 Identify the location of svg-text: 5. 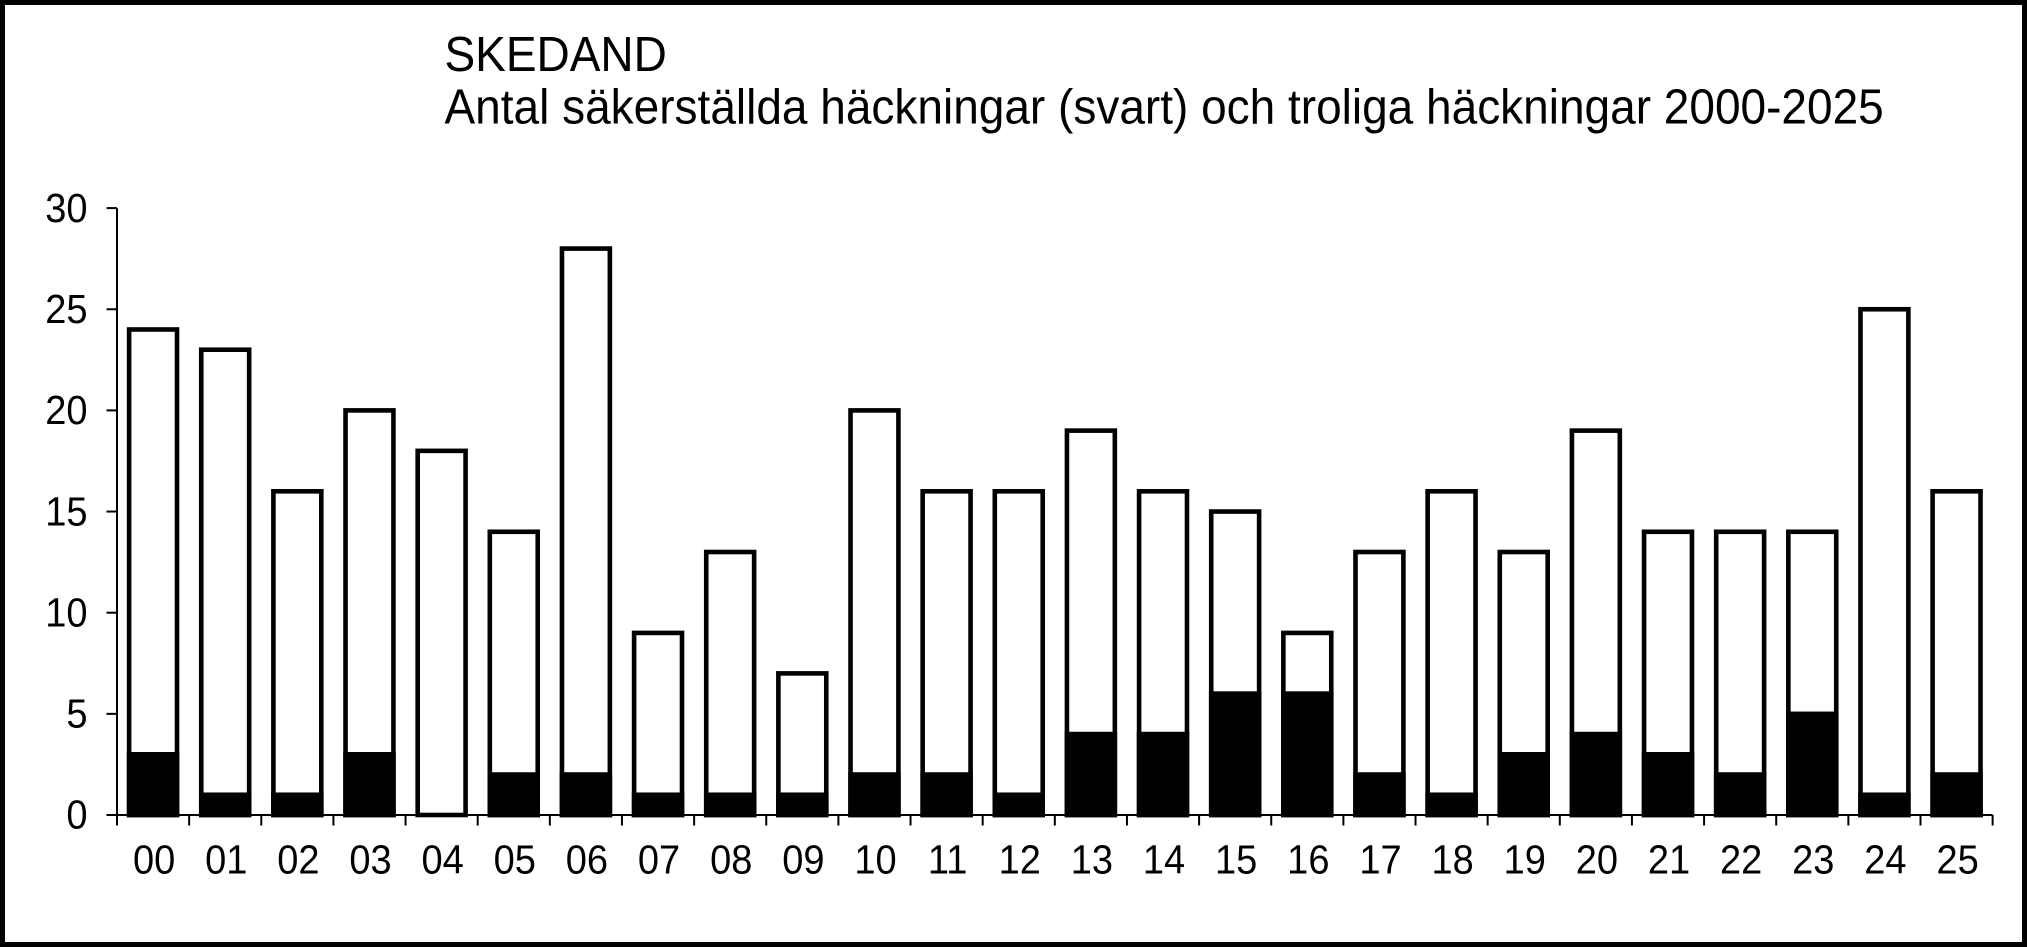
(76, 713).